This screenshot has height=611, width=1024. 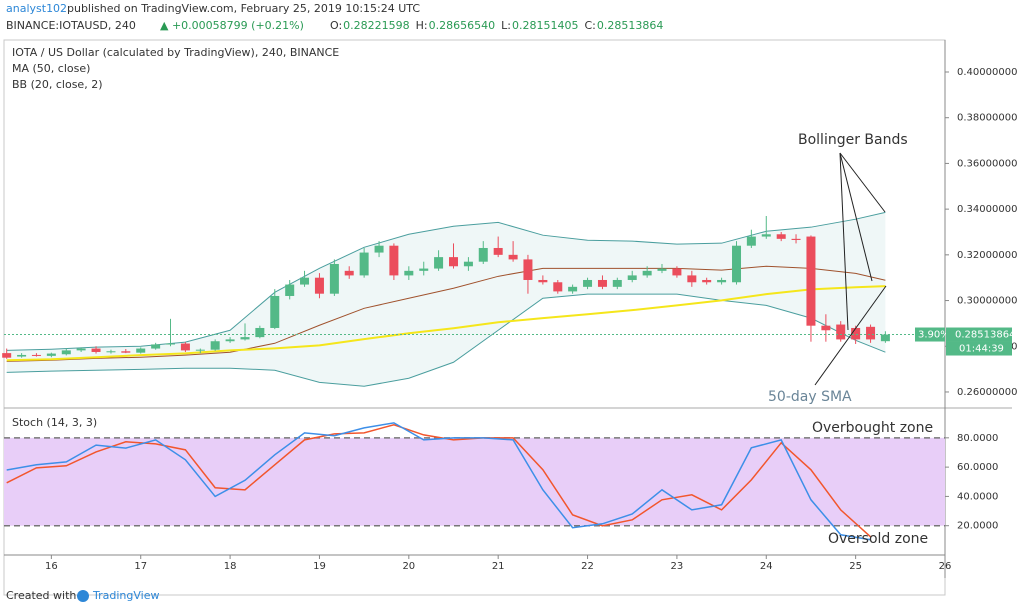 What do you see at coordinates (54, 422) in the screenshot?
I see `stoch-title: Stoch (14, 3, 3)` at bounding box center [54, 422].